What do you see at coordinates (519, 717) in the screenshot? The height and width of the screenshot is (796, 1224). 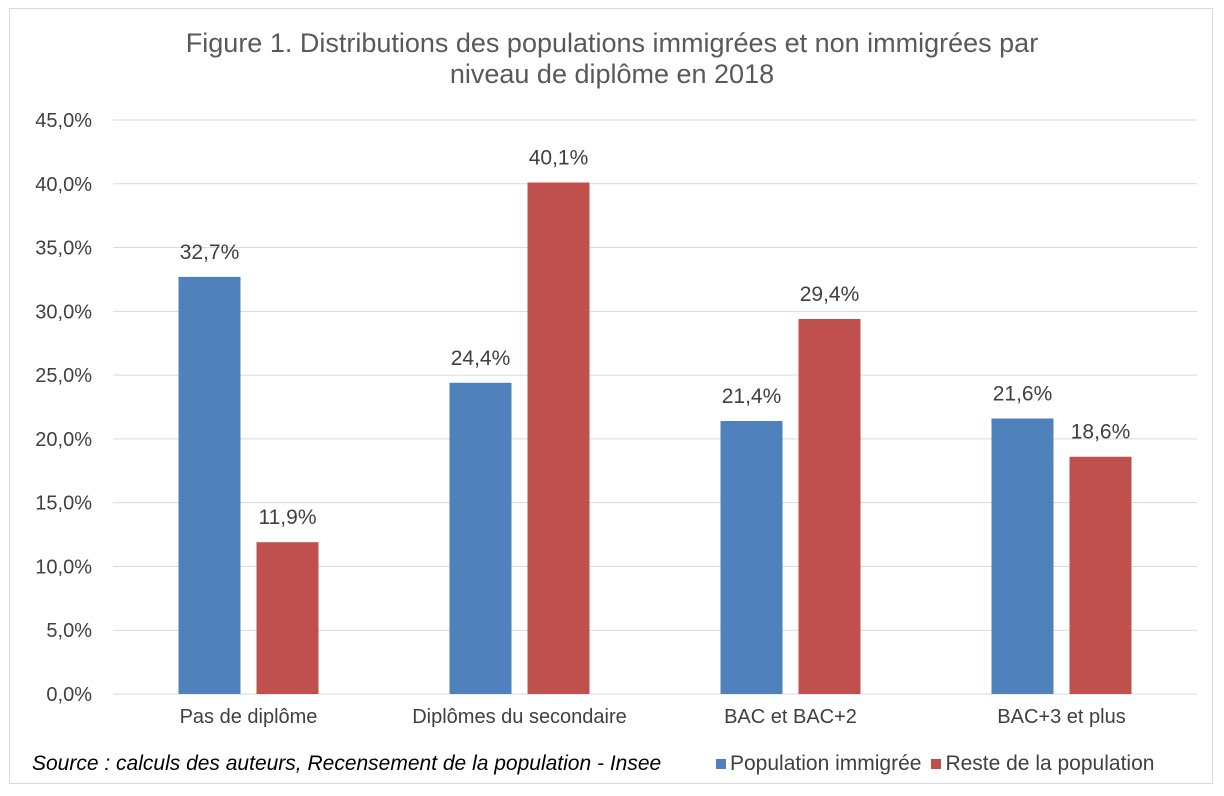 I see `x-category-label: Diplômes du secondaire` at bounding box center [519, 717].